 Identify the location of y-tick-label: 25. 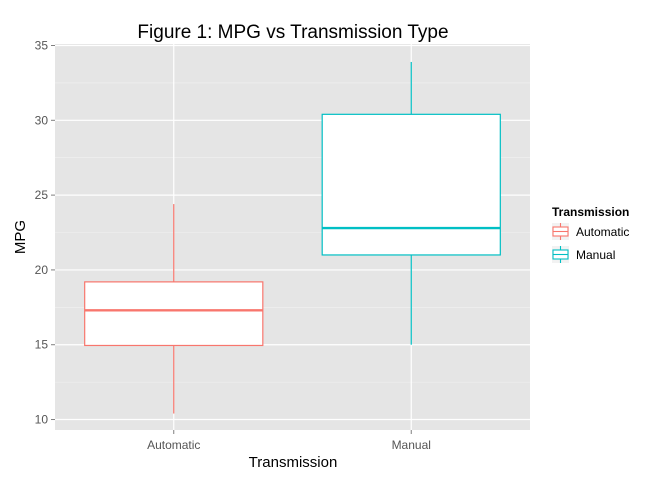
(42, 195).